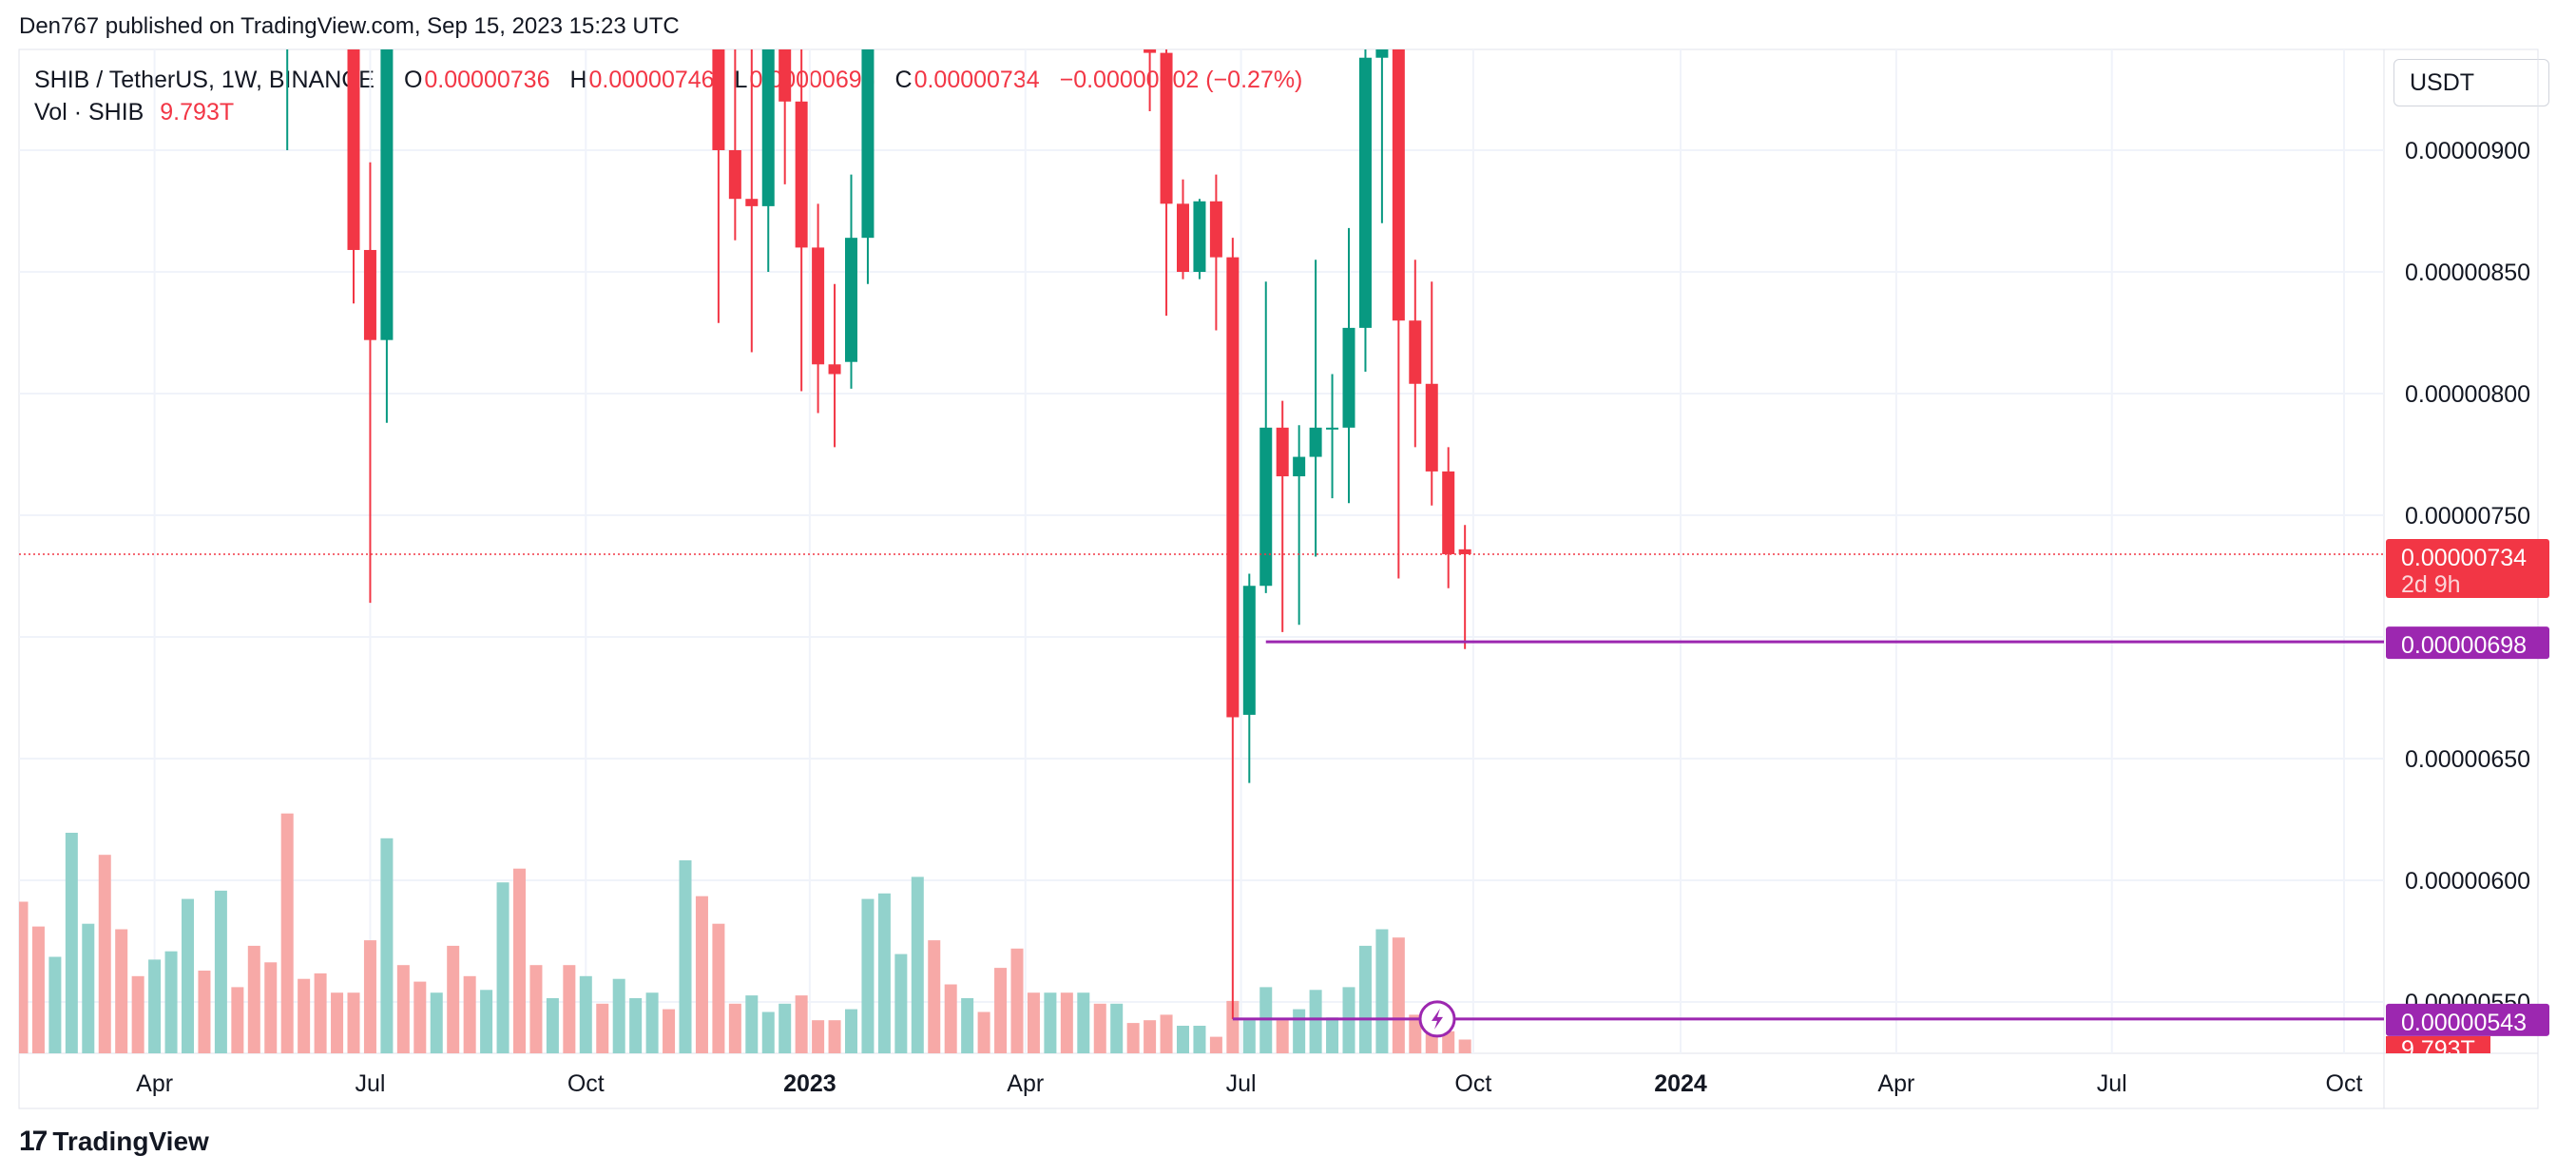 The height and width of the screenshot is (1175, 2576). Describe the element at coordinates (2431, 584) in the screenshot. I see `last-price-tag-label: 2d 9h` at that location.